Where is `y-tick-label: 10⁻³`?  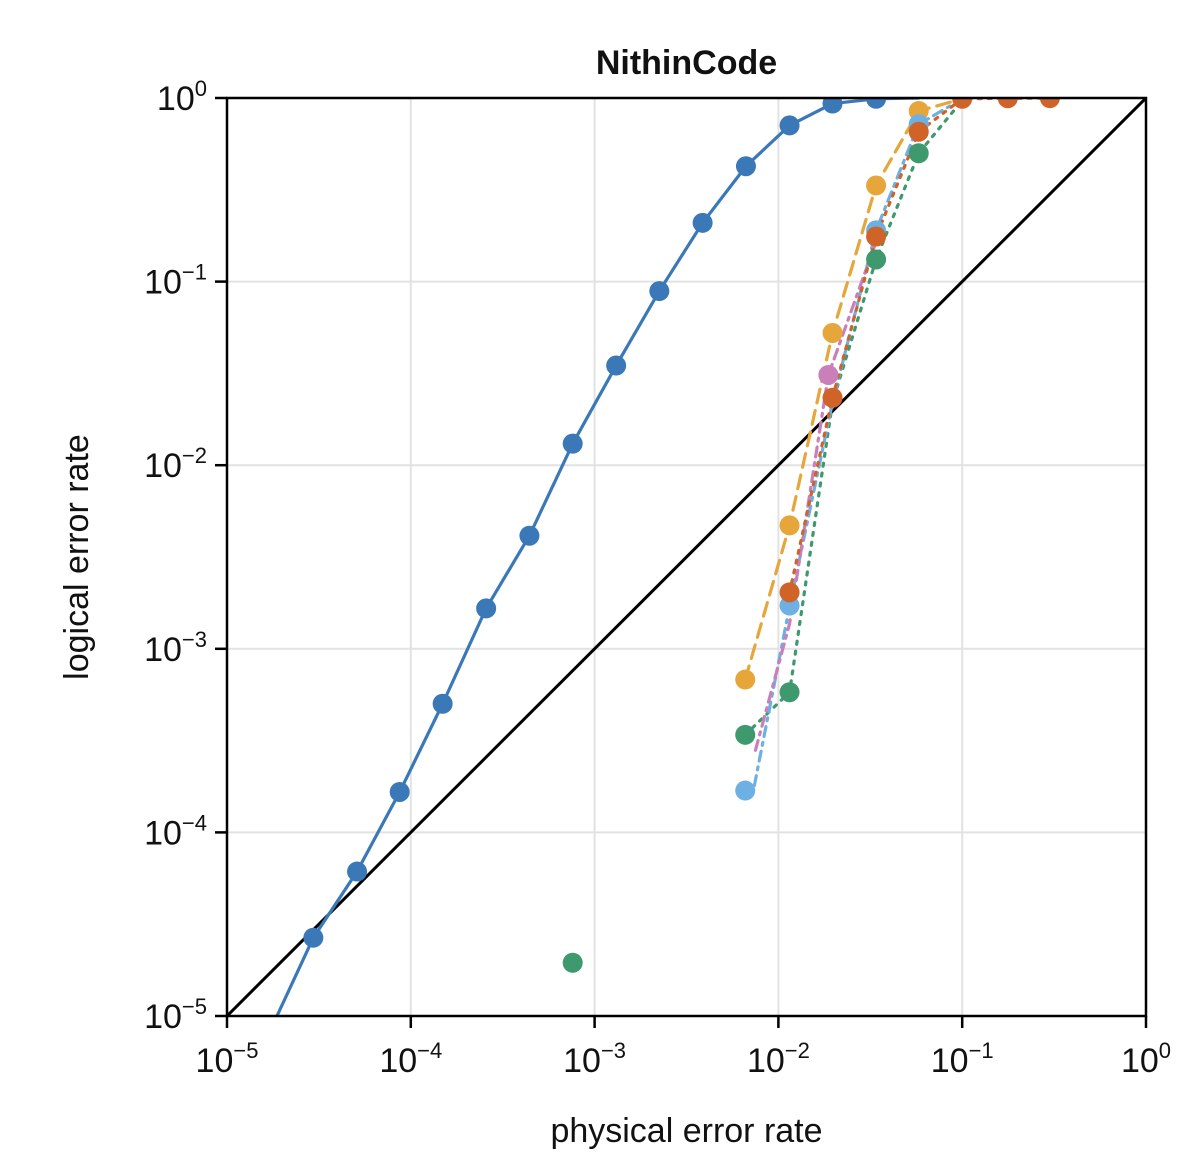 y-tick-label: 10⁻³ is located at coordinates (175, 648).